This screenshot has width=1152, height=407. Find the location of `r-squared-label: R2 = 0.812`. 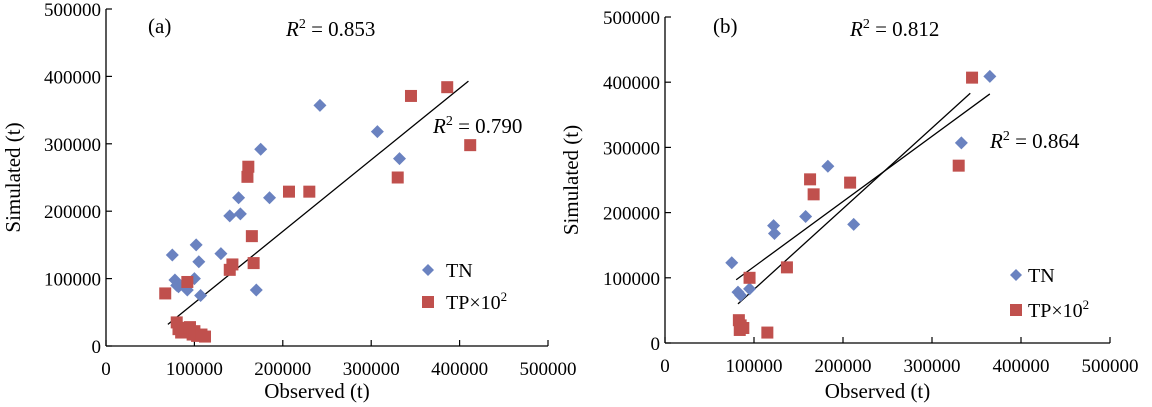

r-squared-label: R2 = 0.812 is located at coordinates (894, 29).